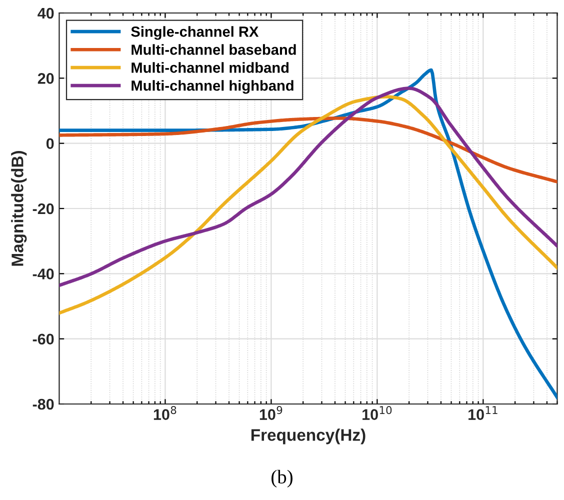 The width and height of the screenshot is (564, 500). Describe the element at coordinates (308, 436) in the screenshot. I see `x-axis-title: Frequency(Hz)` at that location.